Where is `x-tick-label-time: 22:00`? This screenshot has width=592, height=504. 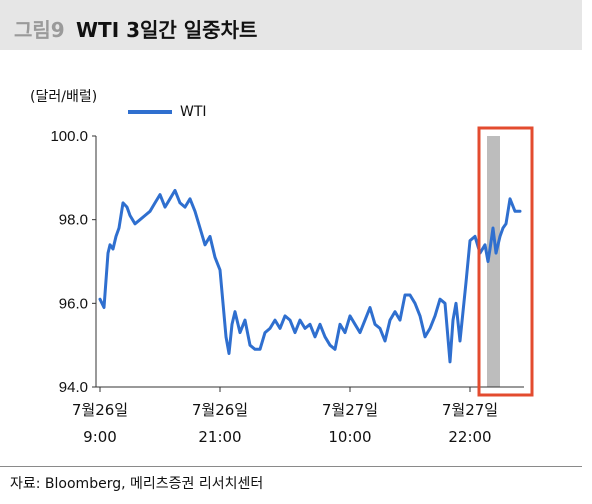
x-tick-label-time: 22:00 is located at coordinates (469, 437).